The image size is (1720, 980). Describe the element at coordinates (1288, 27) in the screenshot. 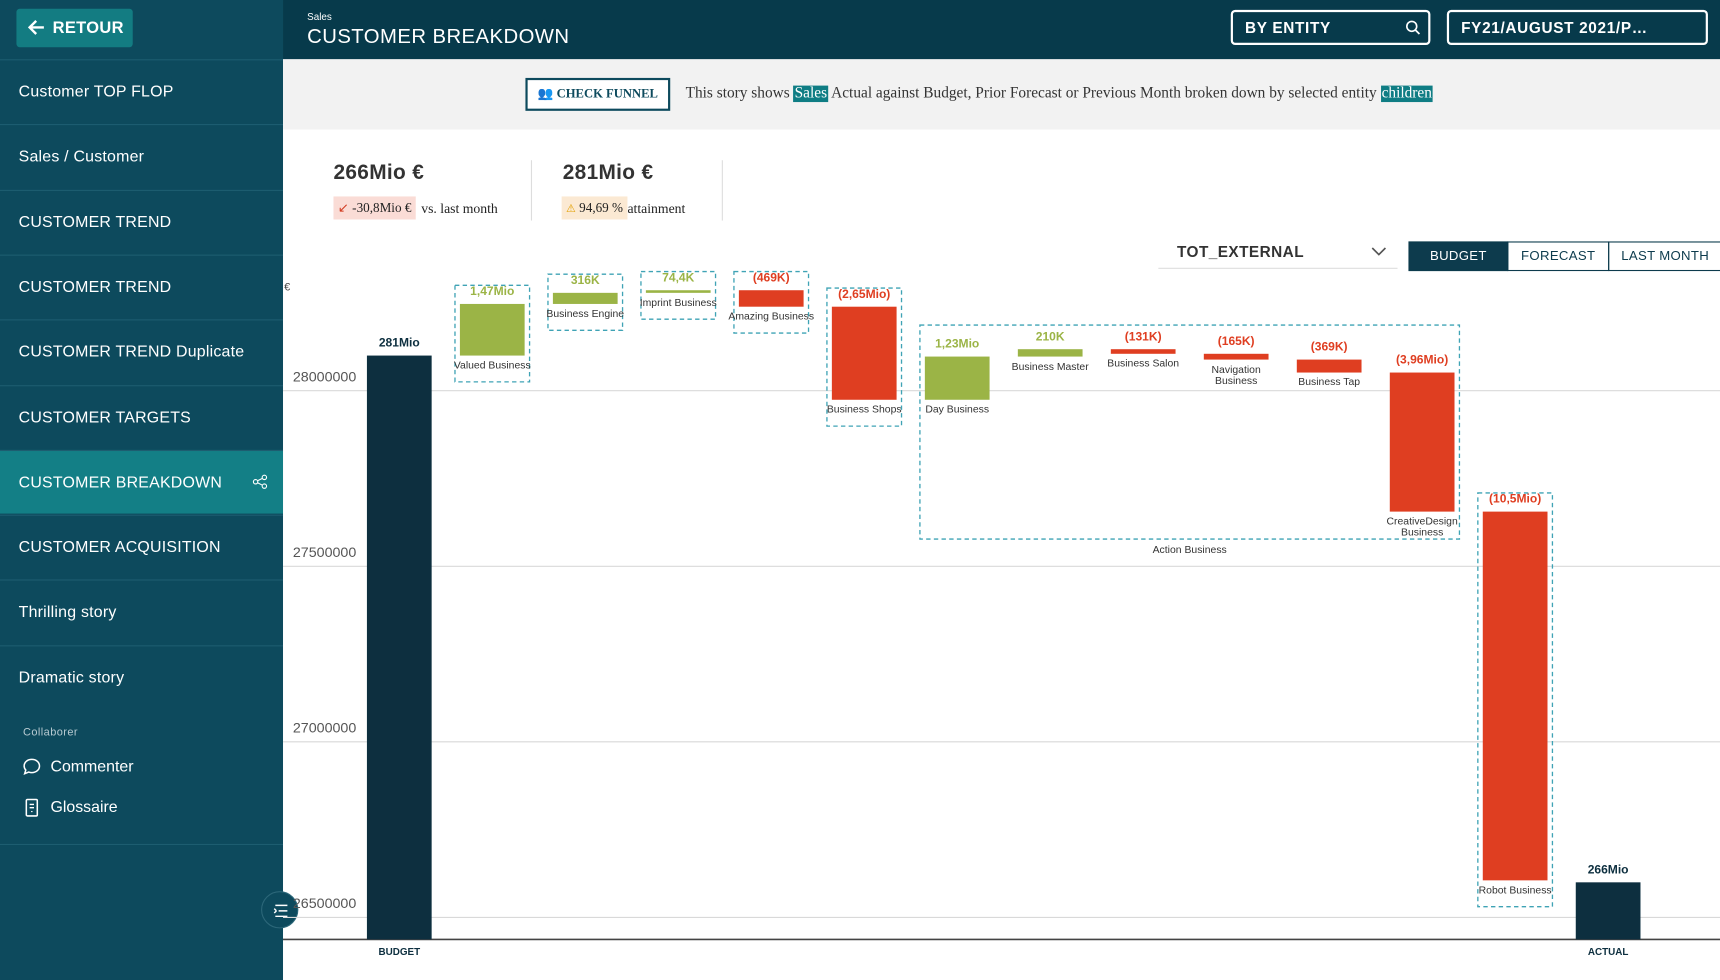

I see `entity-value: BY ENTITY` at that location.